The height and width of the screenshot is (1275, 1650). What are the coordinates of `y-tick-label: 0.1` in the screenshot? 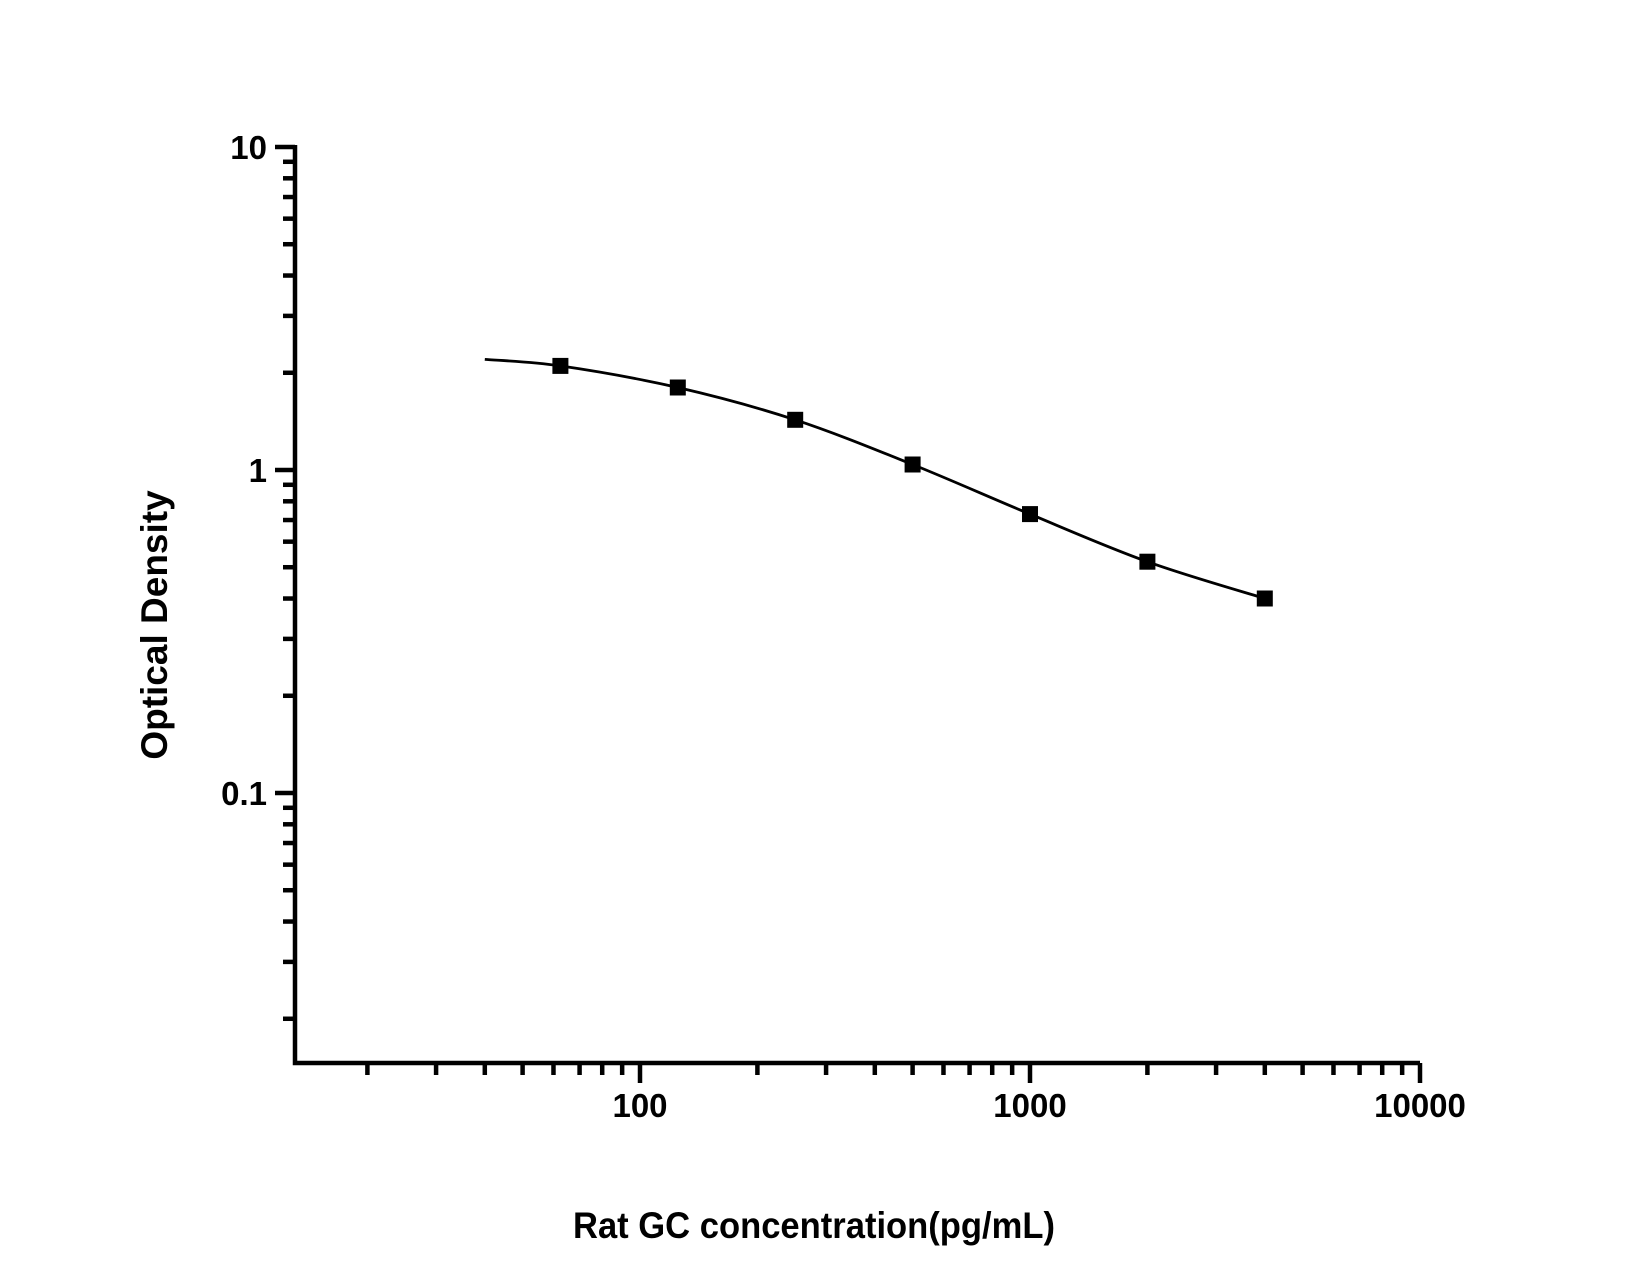 It's located at (244, 793).